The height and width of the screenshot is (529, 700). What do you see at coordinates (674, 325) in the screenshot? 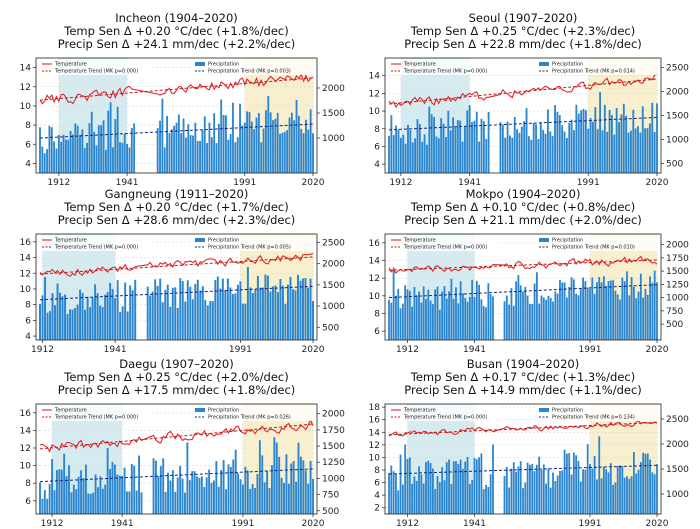
I see `precip-tick-label: 500` at bounding box center [674, 325].